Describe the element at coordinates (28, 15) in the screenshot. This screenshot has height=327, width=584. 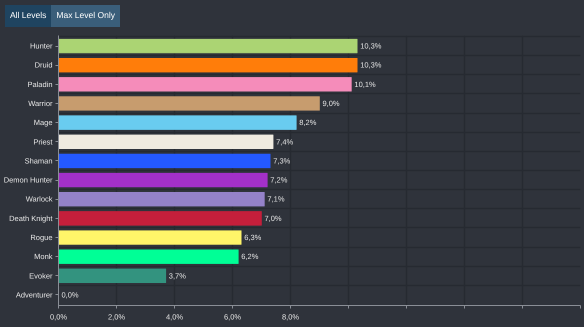
I see `text: All Levels` at that location.